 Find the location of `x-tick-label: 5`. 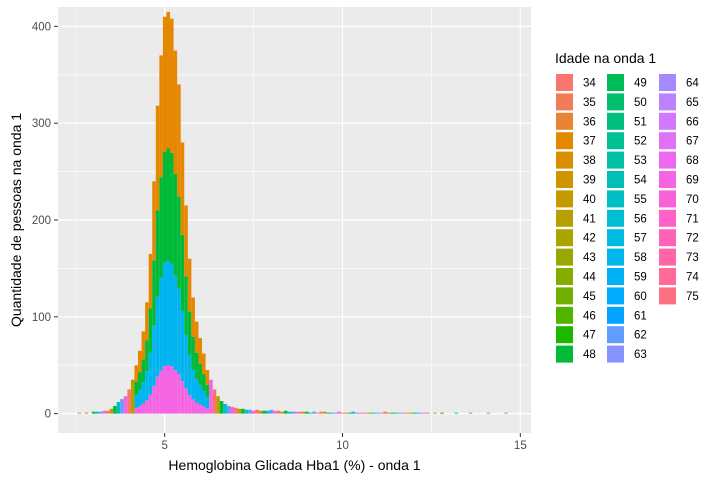

x-tick-label: 5 is located at coordinates (164, 446).